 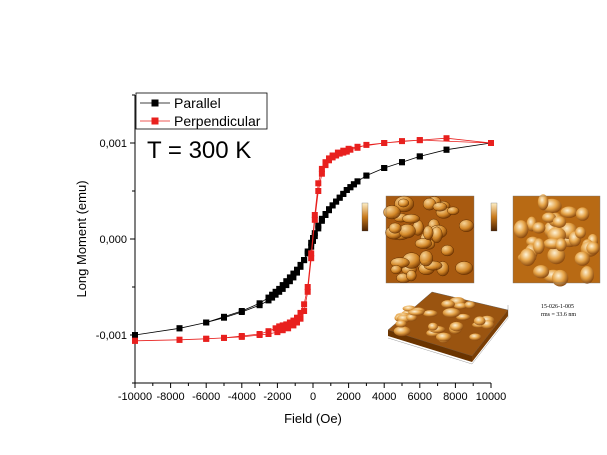 What do you see at coordinates (455, 397) in the screenshot?
I see `x-tick-label: 8000` at bounding box center [455, 397].